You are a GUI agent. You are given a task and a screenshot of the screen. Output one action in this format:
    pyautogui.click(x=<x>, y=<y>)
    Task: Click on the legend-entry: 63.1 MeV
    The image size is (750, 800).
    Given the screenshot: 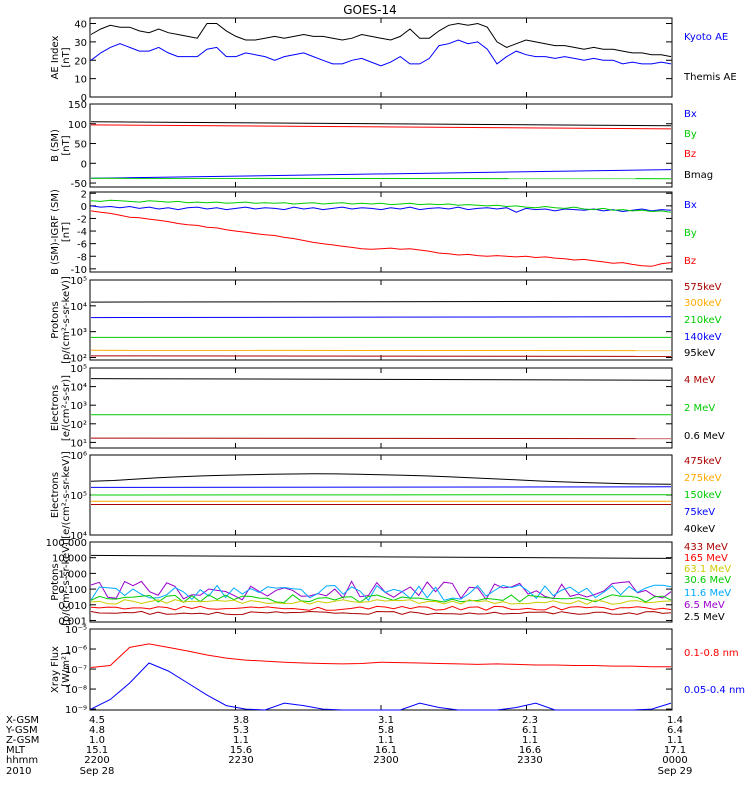 What is the action you would take?
    pyautogui.click(x=707, y=569)
    